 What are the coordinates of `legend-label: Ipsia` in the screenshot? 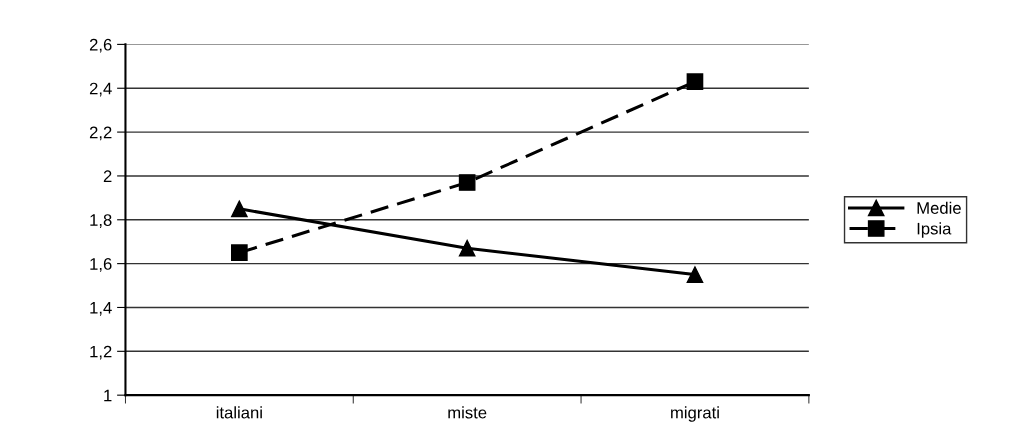 It's located at (934, 230).